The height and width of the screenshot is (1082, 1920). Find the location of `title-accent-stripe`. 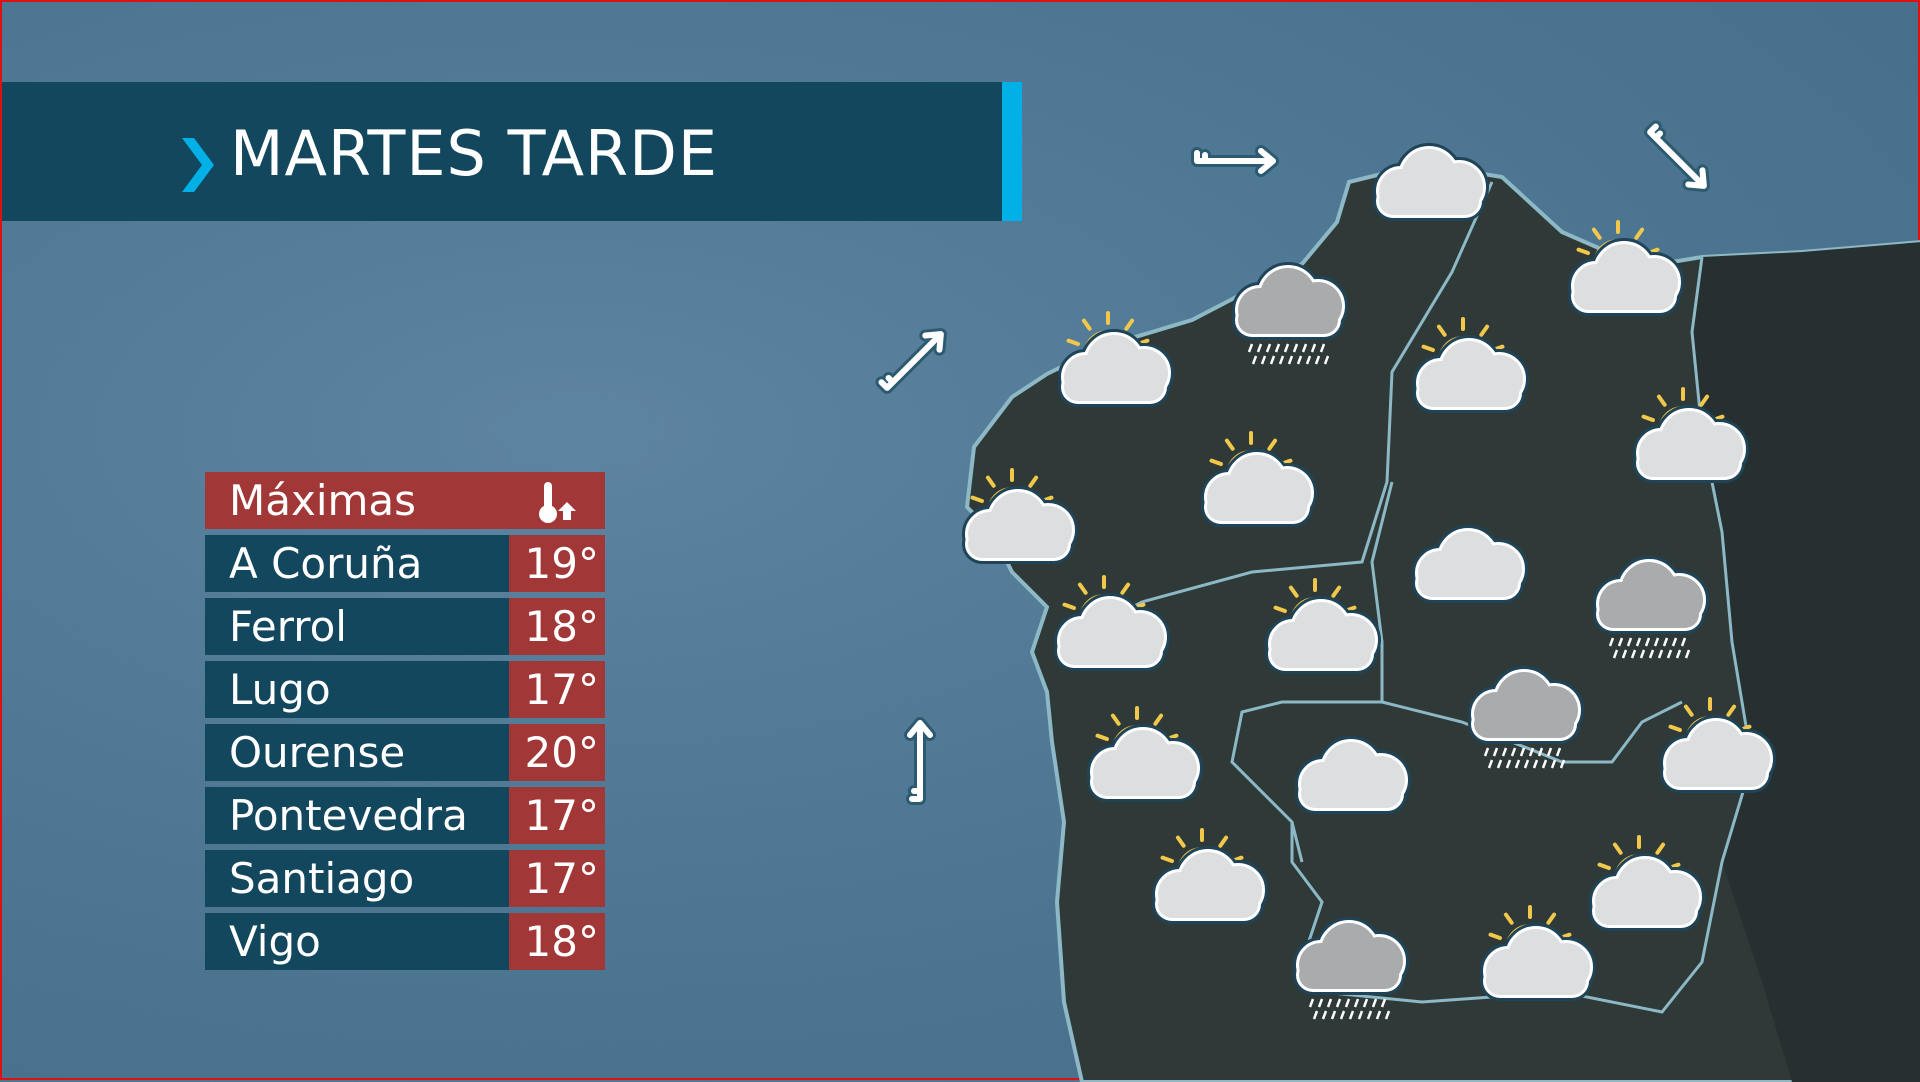

title-accent-stripe is located at coordinates (1012, 151).